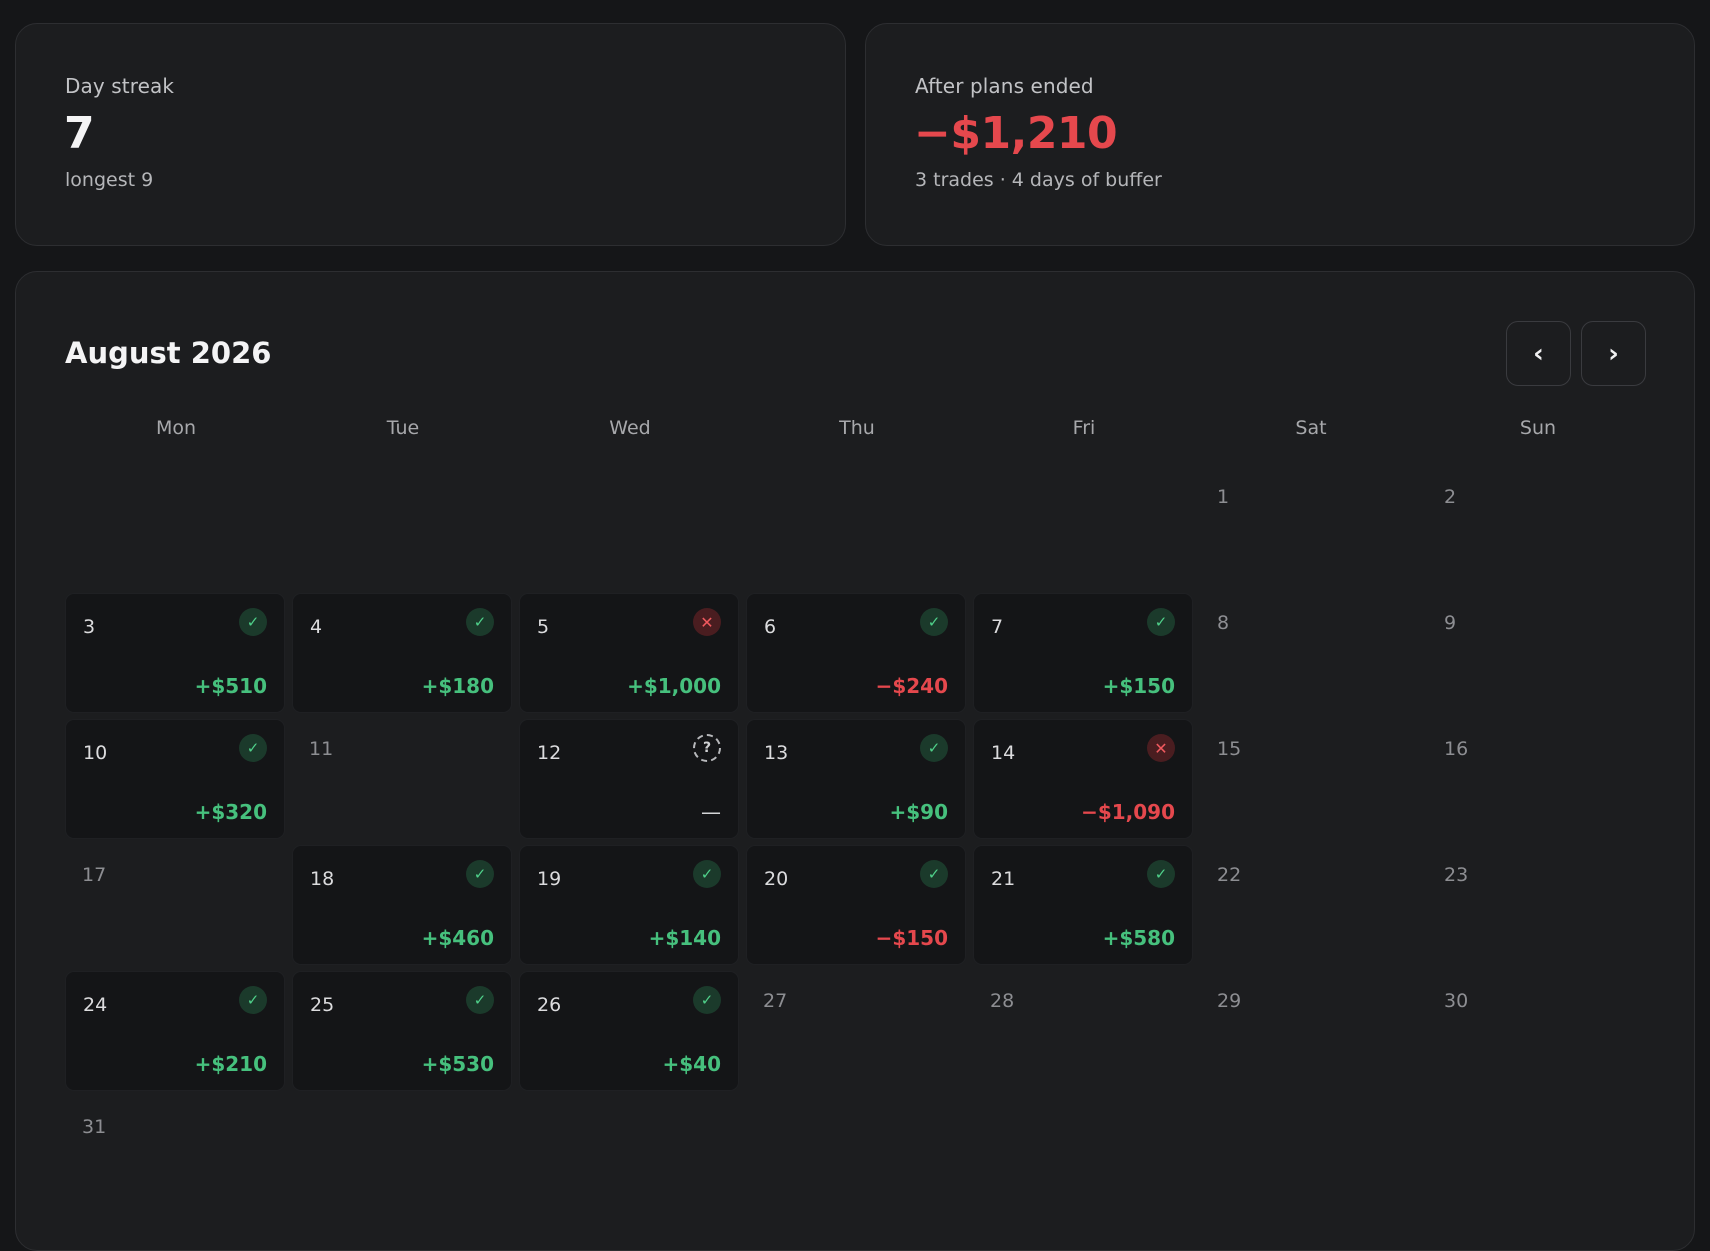  I want to click on day-number: 13, so click(776, 753).